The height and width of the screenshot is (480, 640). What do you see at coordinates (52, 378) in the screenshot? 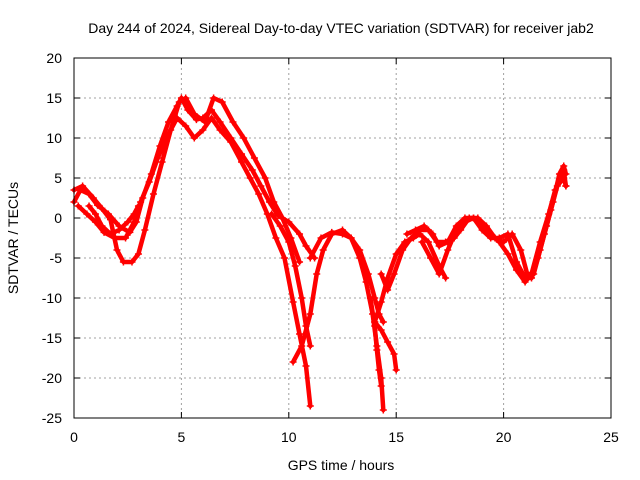
I see `y-tick-label: -20` at bounding box center [52, 378].